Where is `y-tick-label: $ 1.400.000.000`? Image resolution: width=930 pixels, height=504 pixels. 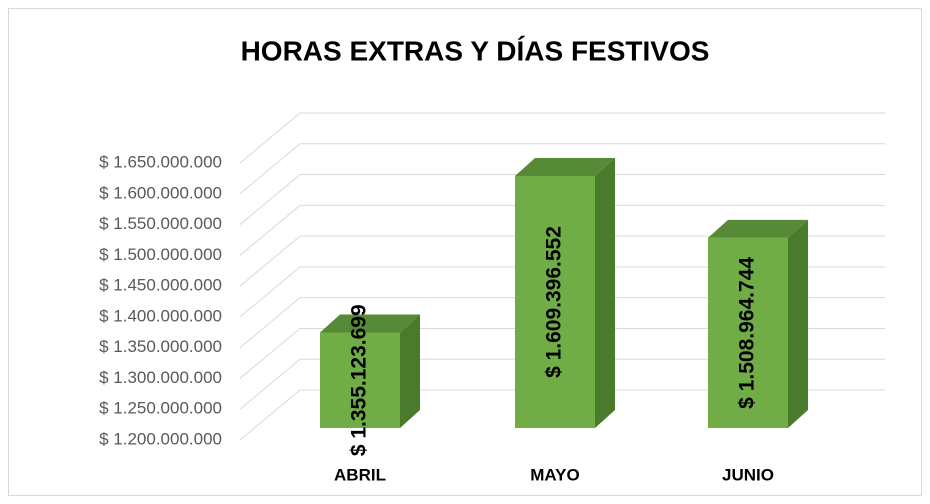
y-tick-label: $ 1.400.000.000 is located at coordinates (160, 315).